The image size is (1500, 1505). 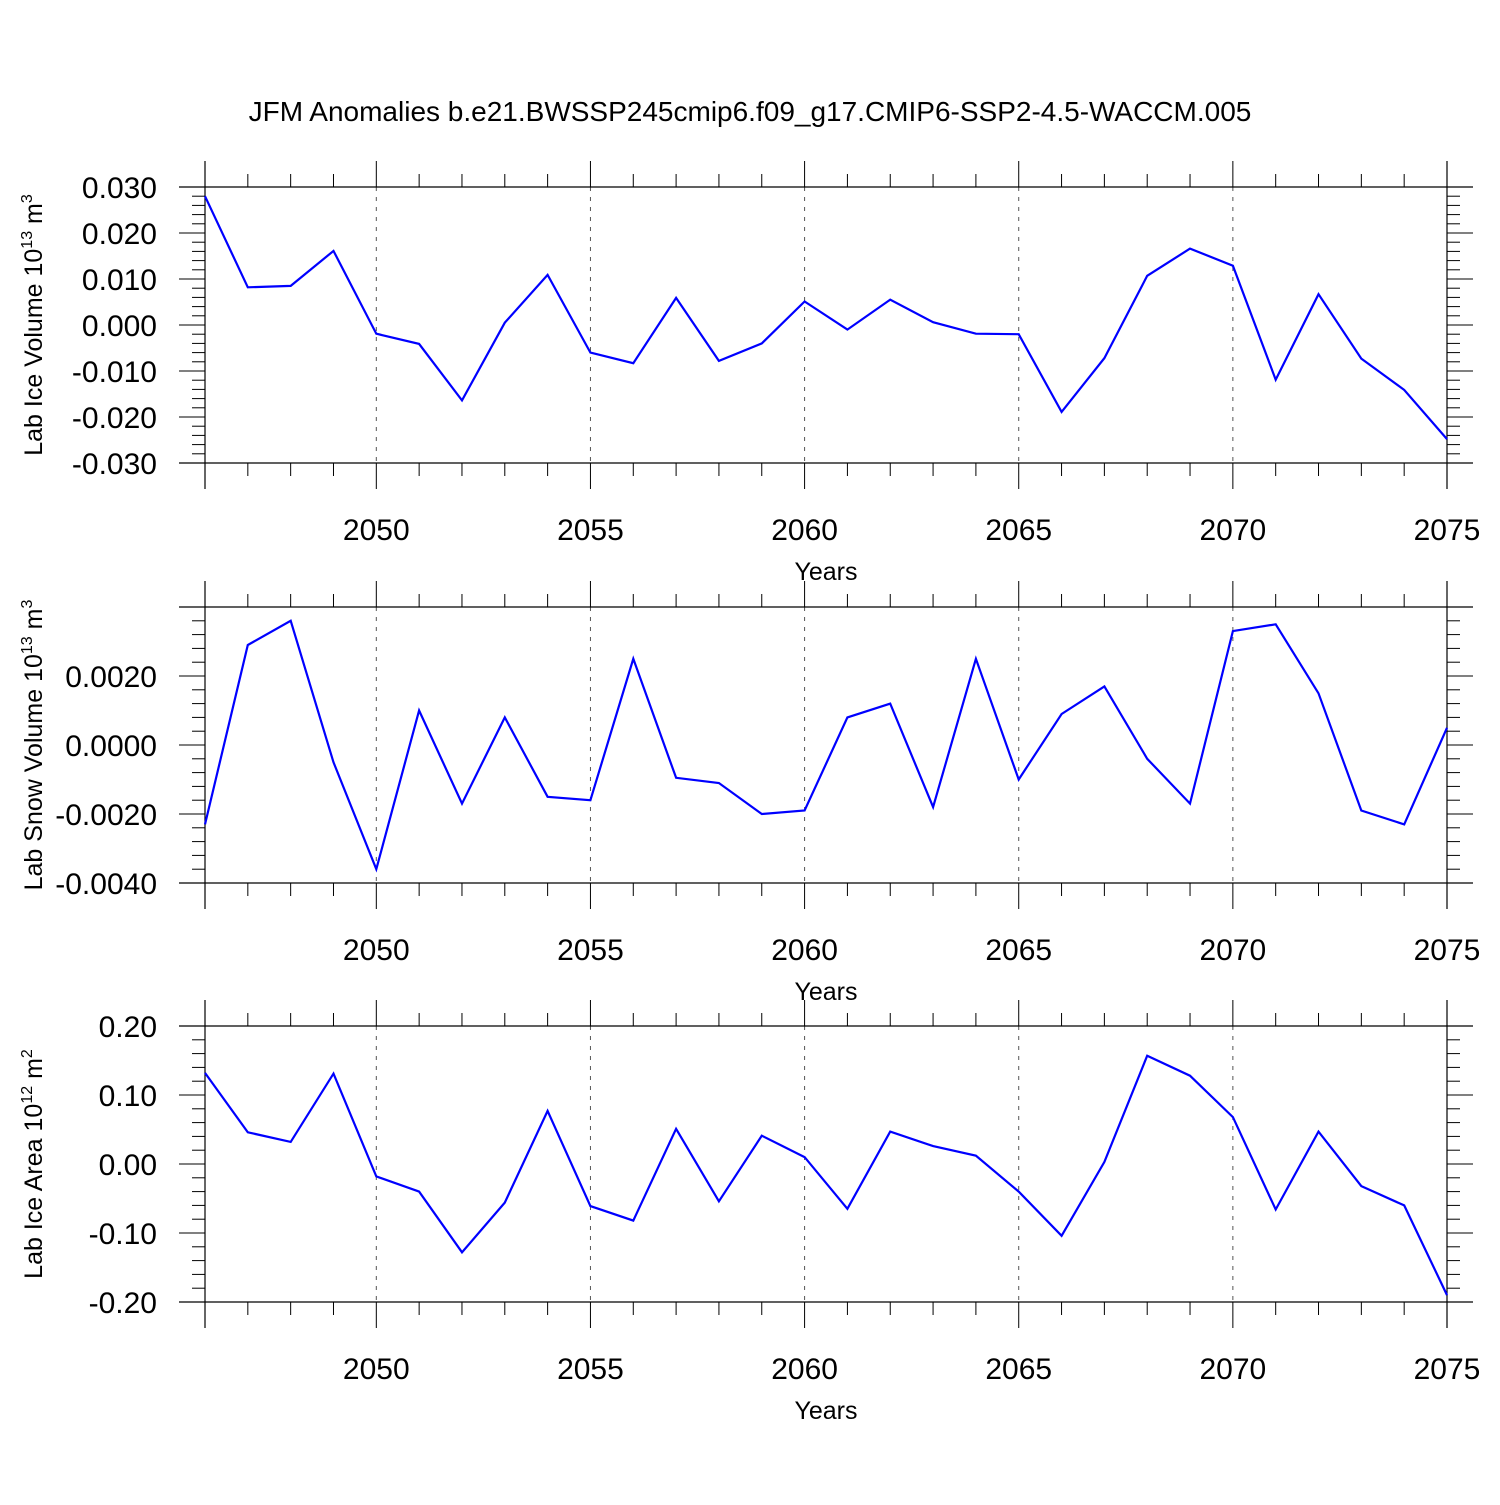 What do you see at coordinates (119, 234) in the screenshot?
I see `y-tick-label: 0.020` at bounding box center [119, 234].